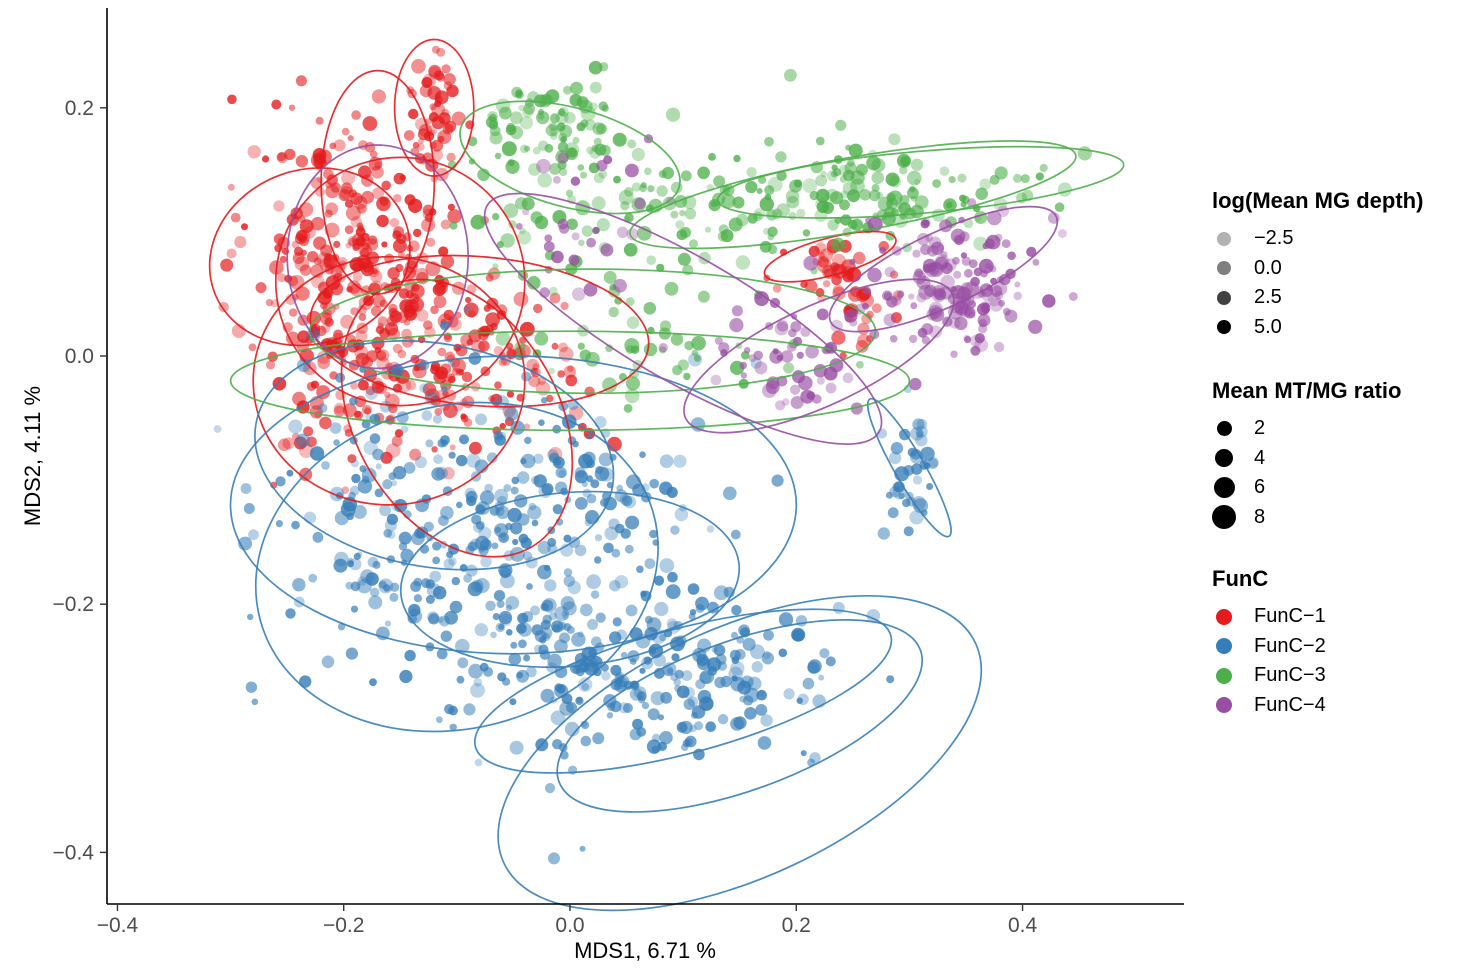  I want to click on legend-item-mg-depth: 0.0, so click(1317, 269).